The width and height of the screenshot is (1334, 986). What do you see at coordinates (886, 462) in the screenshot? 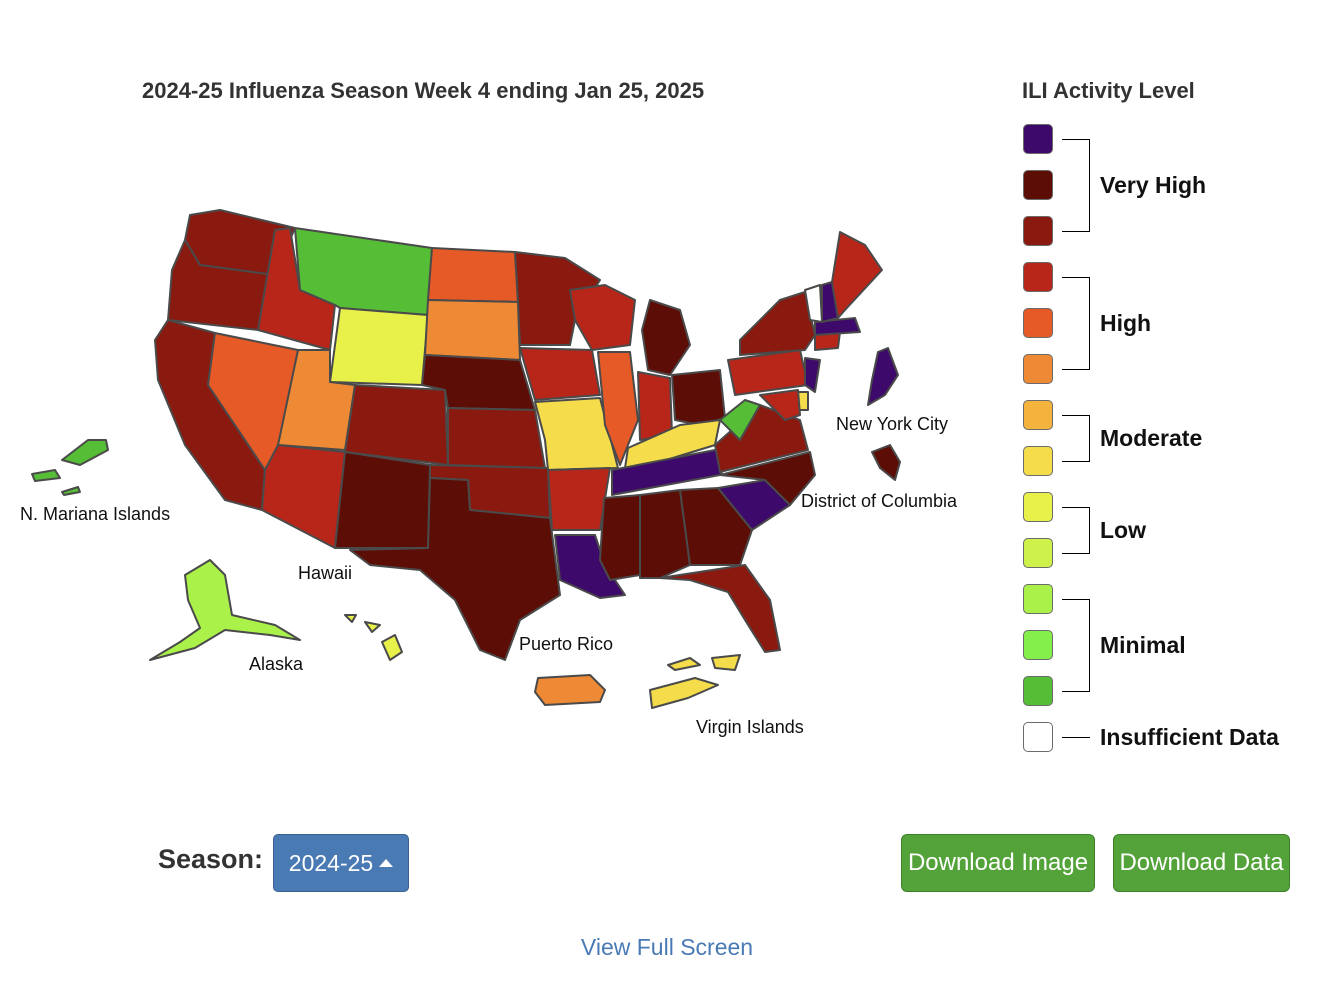
I see `inset-dc` at bounding box center [886, 462].